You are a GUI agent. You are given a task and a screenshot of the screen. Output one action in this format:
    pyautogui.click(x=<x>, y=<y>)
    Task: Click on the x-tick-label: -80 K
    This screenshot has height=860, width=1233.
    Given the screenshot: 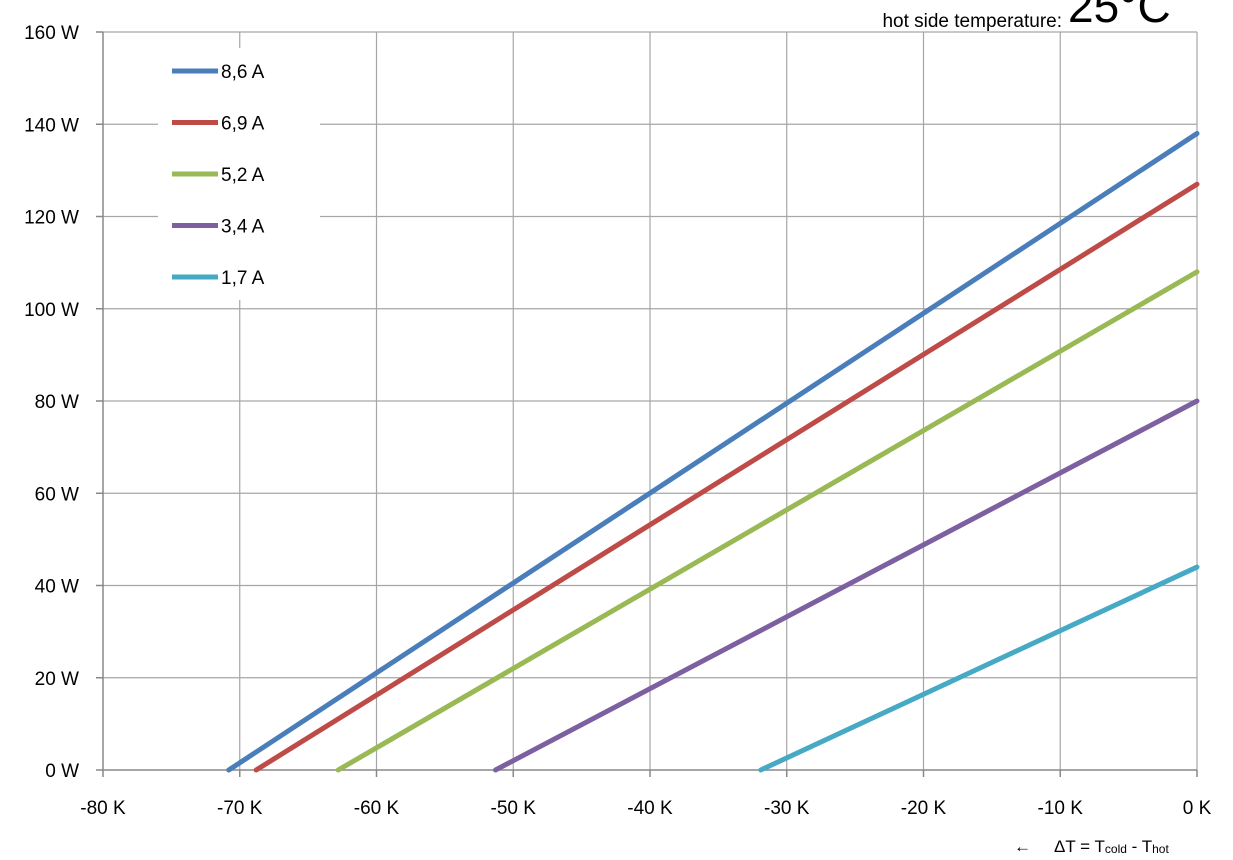 What is the action you would take?
    pyautogui.click(x=103, y=808)
    